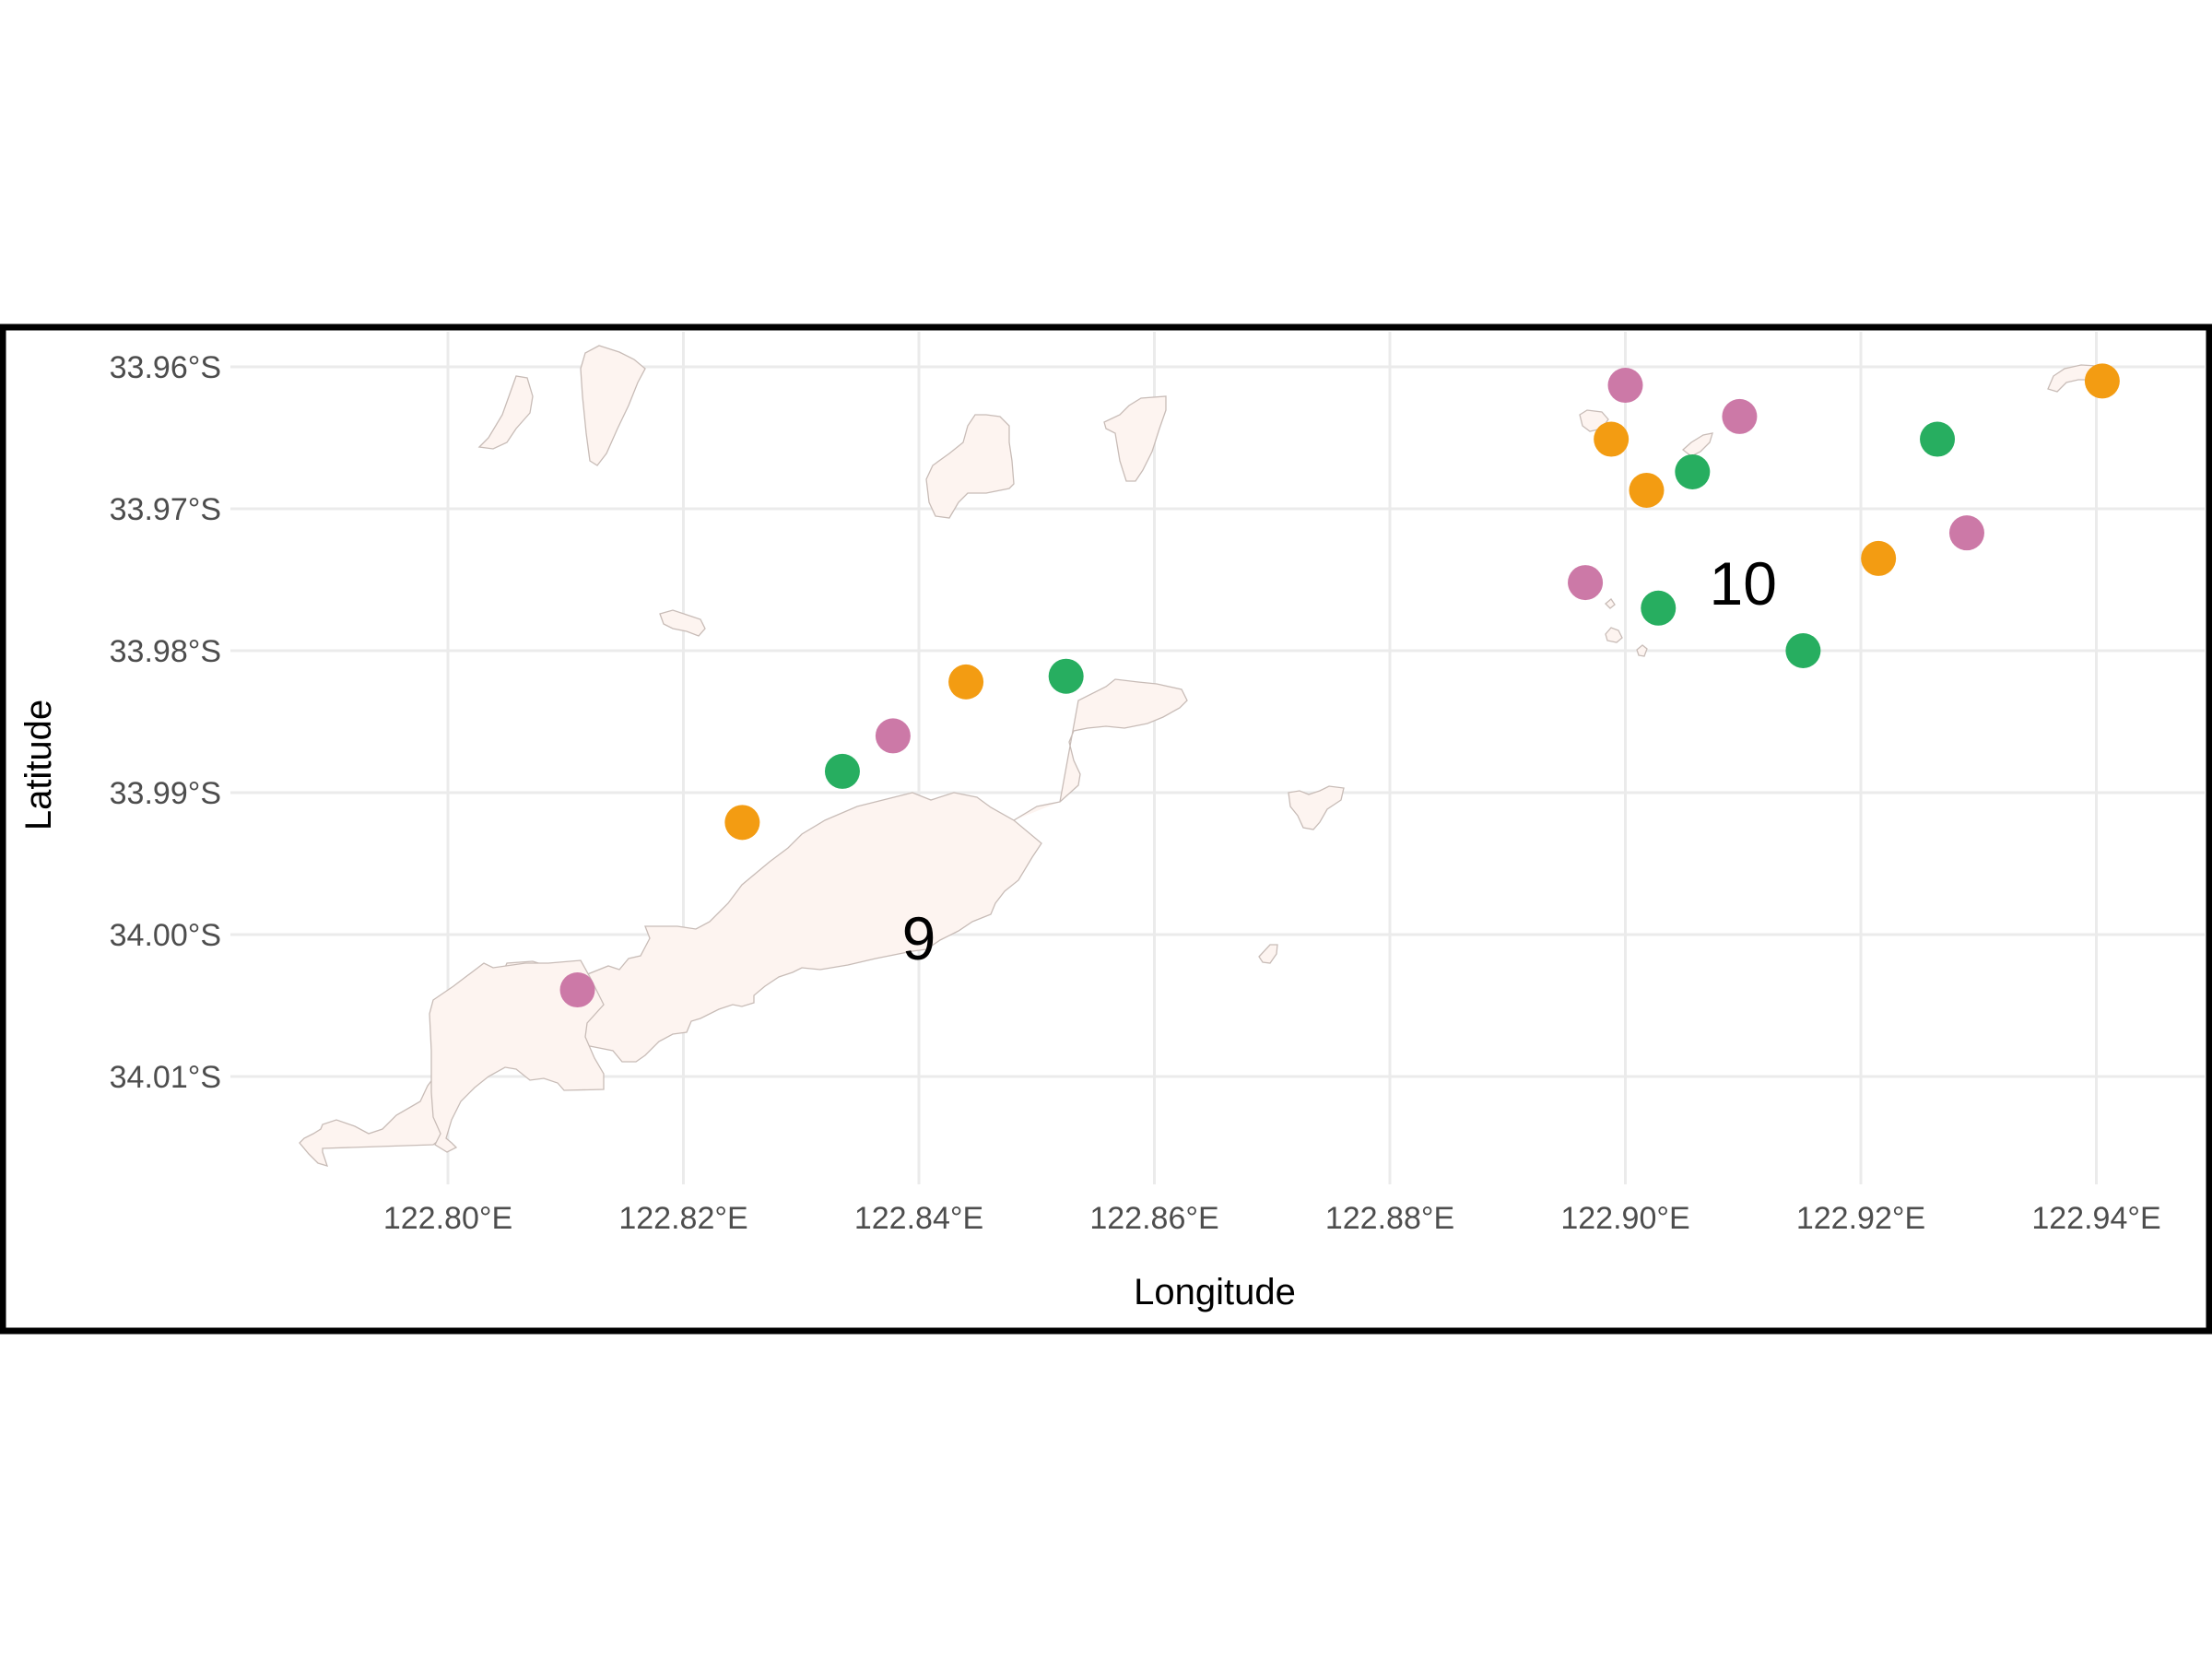 Image resolution: width=2212 pixels, height=1659 pixels. I want to click on y-tick-label: 33.96°S, so click(165, 367).